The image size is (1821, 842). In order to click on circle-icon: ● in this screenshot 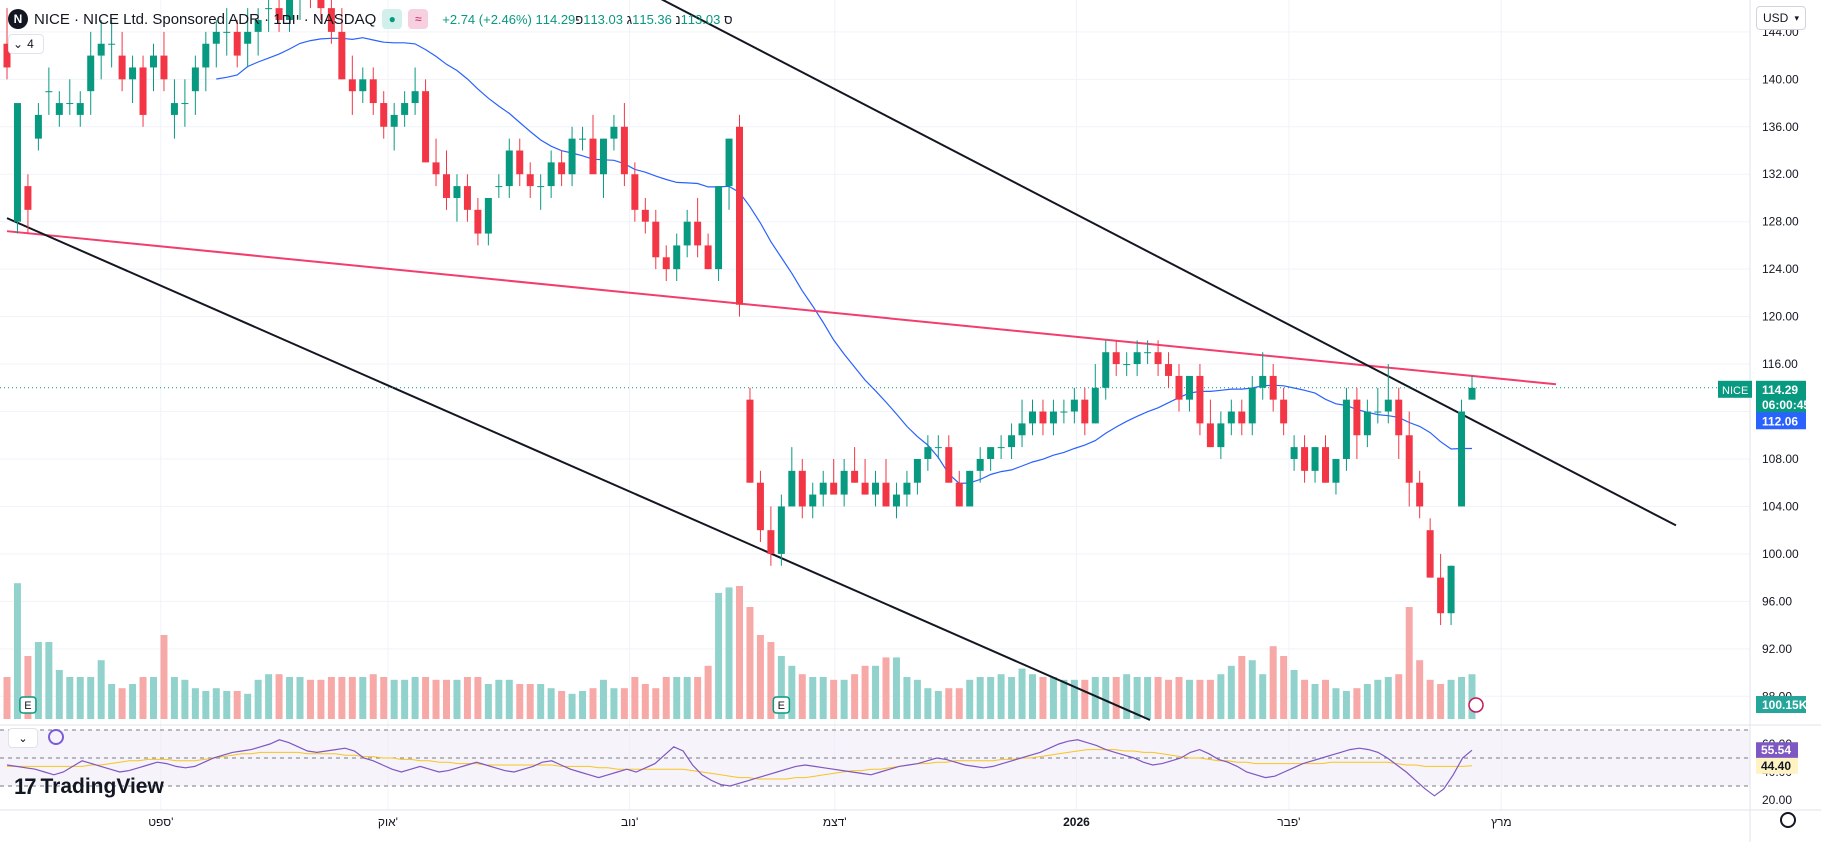, I will do `click(392, 19)`.